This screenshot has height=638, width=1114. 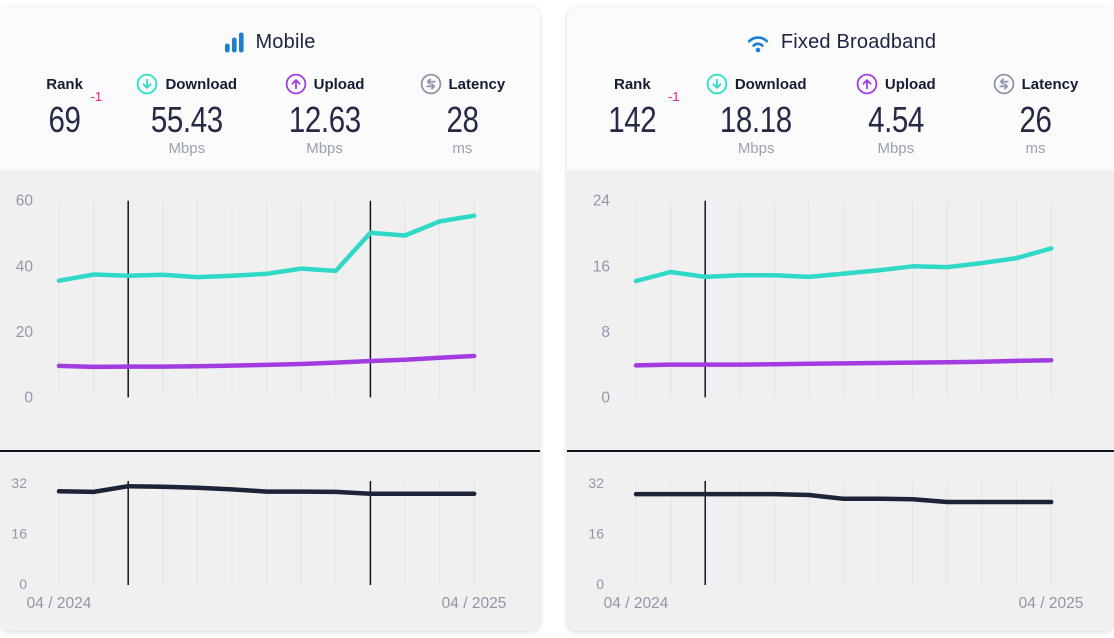 I want to click on wifi-icon, so click(x=758, y=42).